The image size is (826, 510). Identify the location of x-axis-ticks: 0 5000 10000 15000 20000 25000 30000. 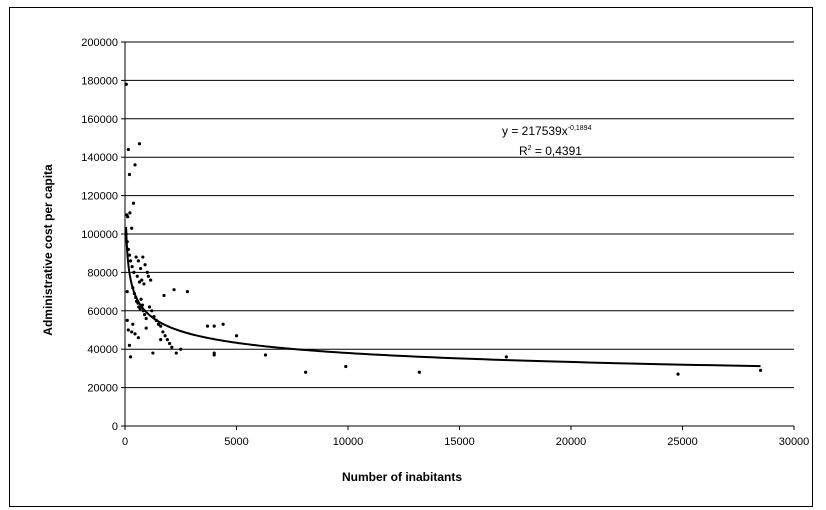
(465, 437).